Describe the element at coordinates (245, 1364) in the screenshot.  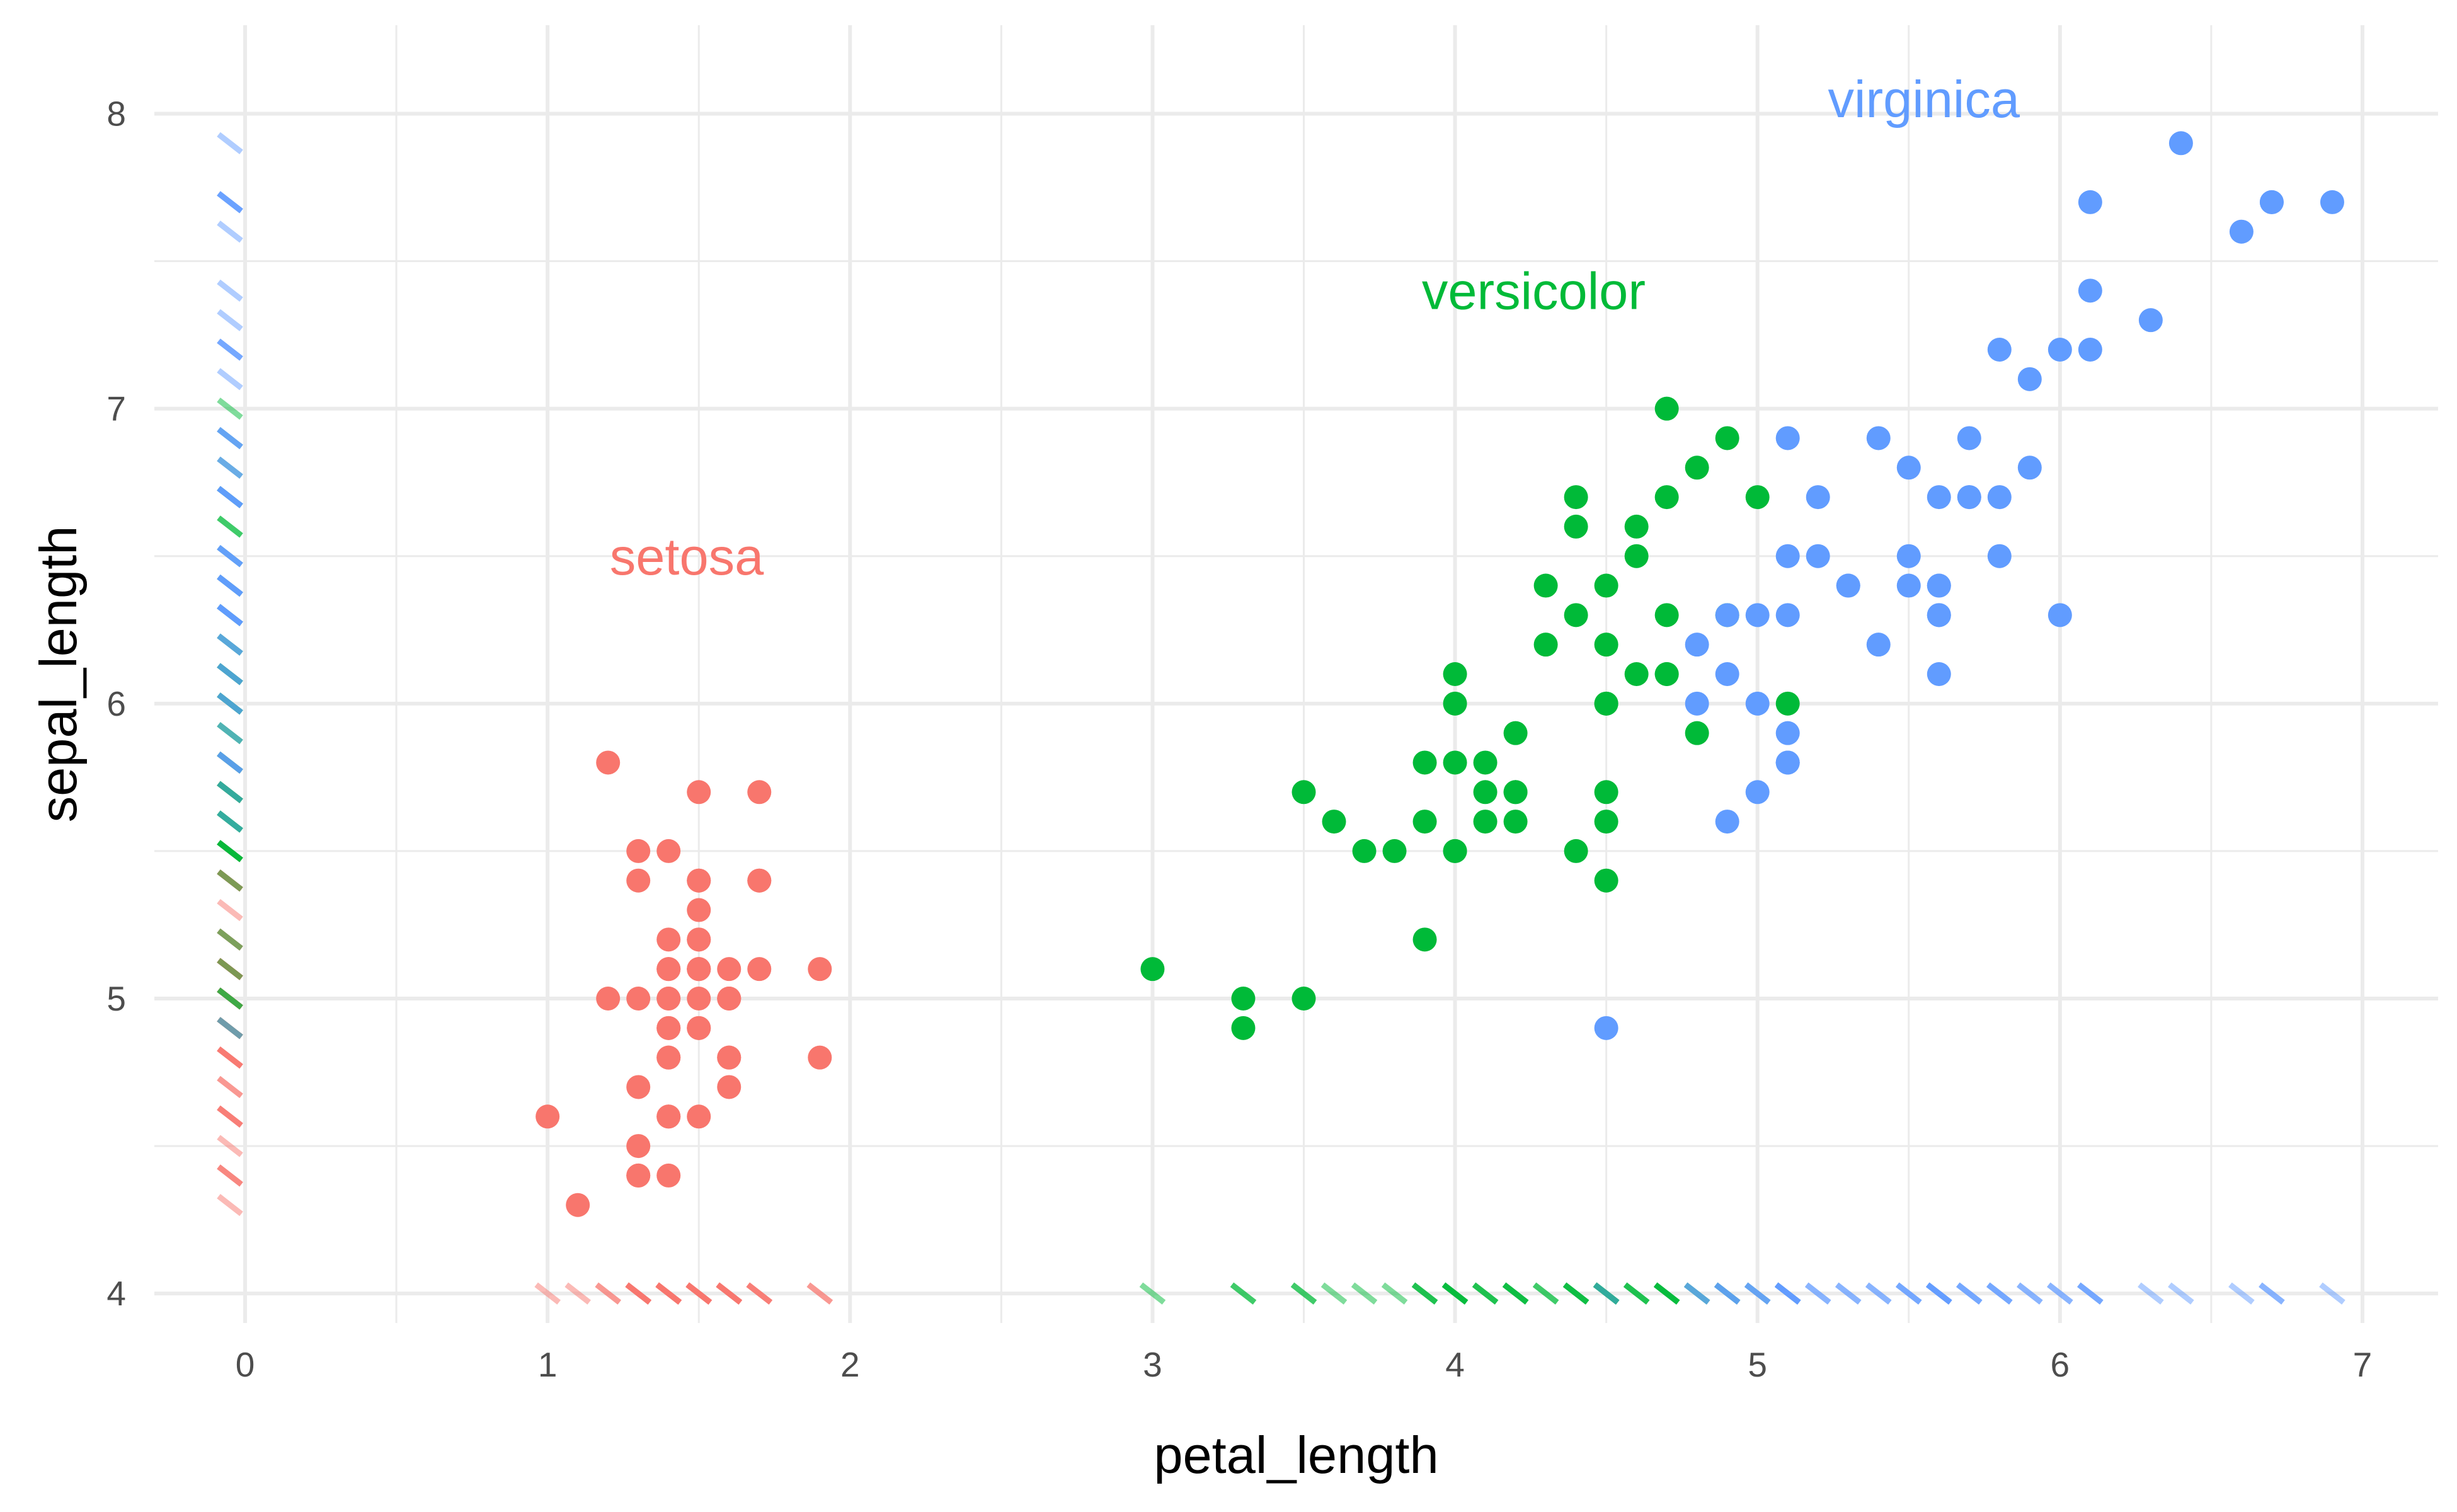
I see `x-tick-label: 0` at that location.